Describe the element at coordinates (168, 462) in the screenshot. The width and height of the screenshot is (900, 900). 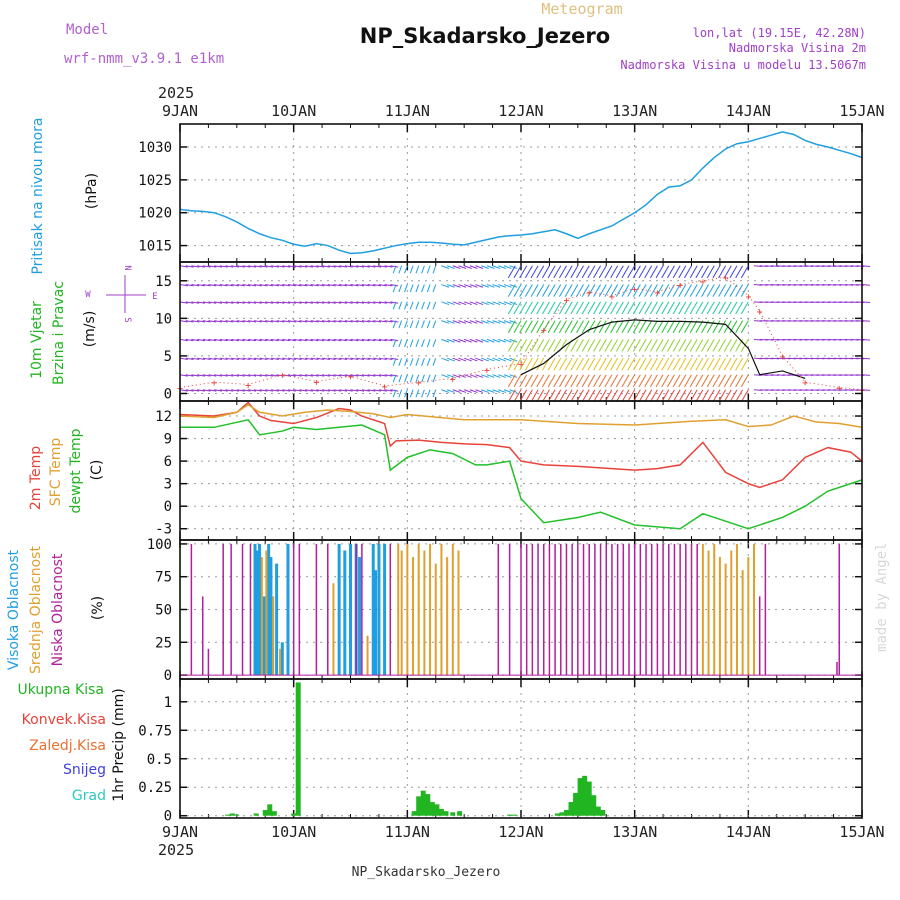
I see `y-tick-label: 6` at that location.